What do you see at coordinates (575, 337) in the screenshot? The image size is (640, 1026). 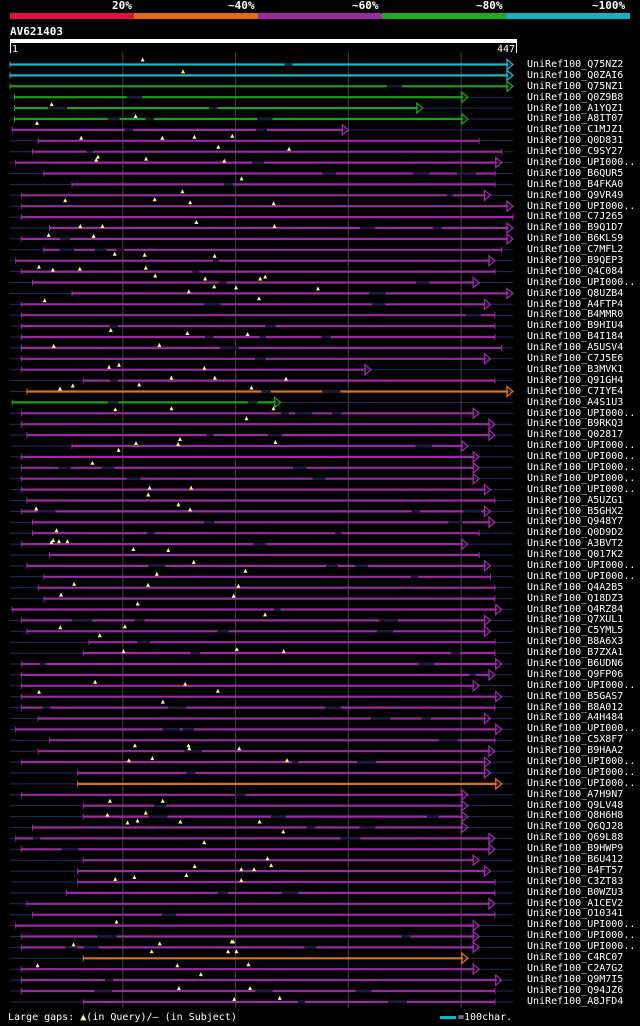 I see `hit-label: UniRef100_B4I184` at bounding box center [575, 337].